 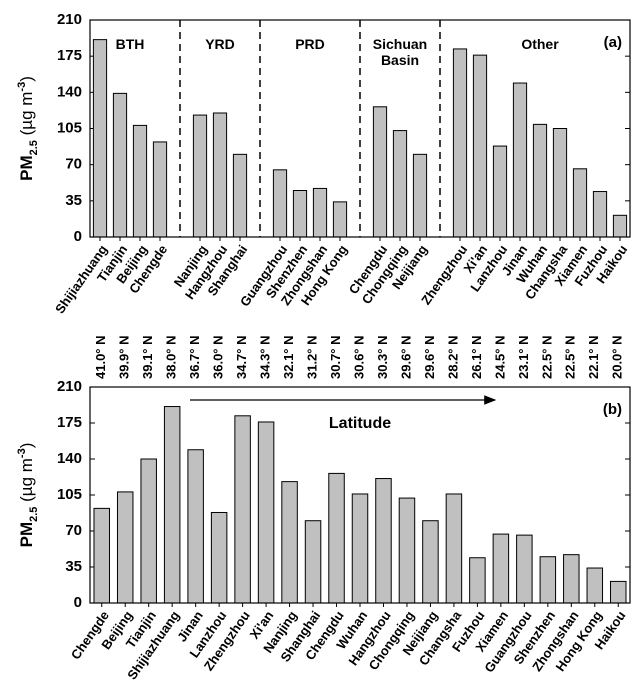 I want to click on panel-label: (b), so click(x=612, y=409).